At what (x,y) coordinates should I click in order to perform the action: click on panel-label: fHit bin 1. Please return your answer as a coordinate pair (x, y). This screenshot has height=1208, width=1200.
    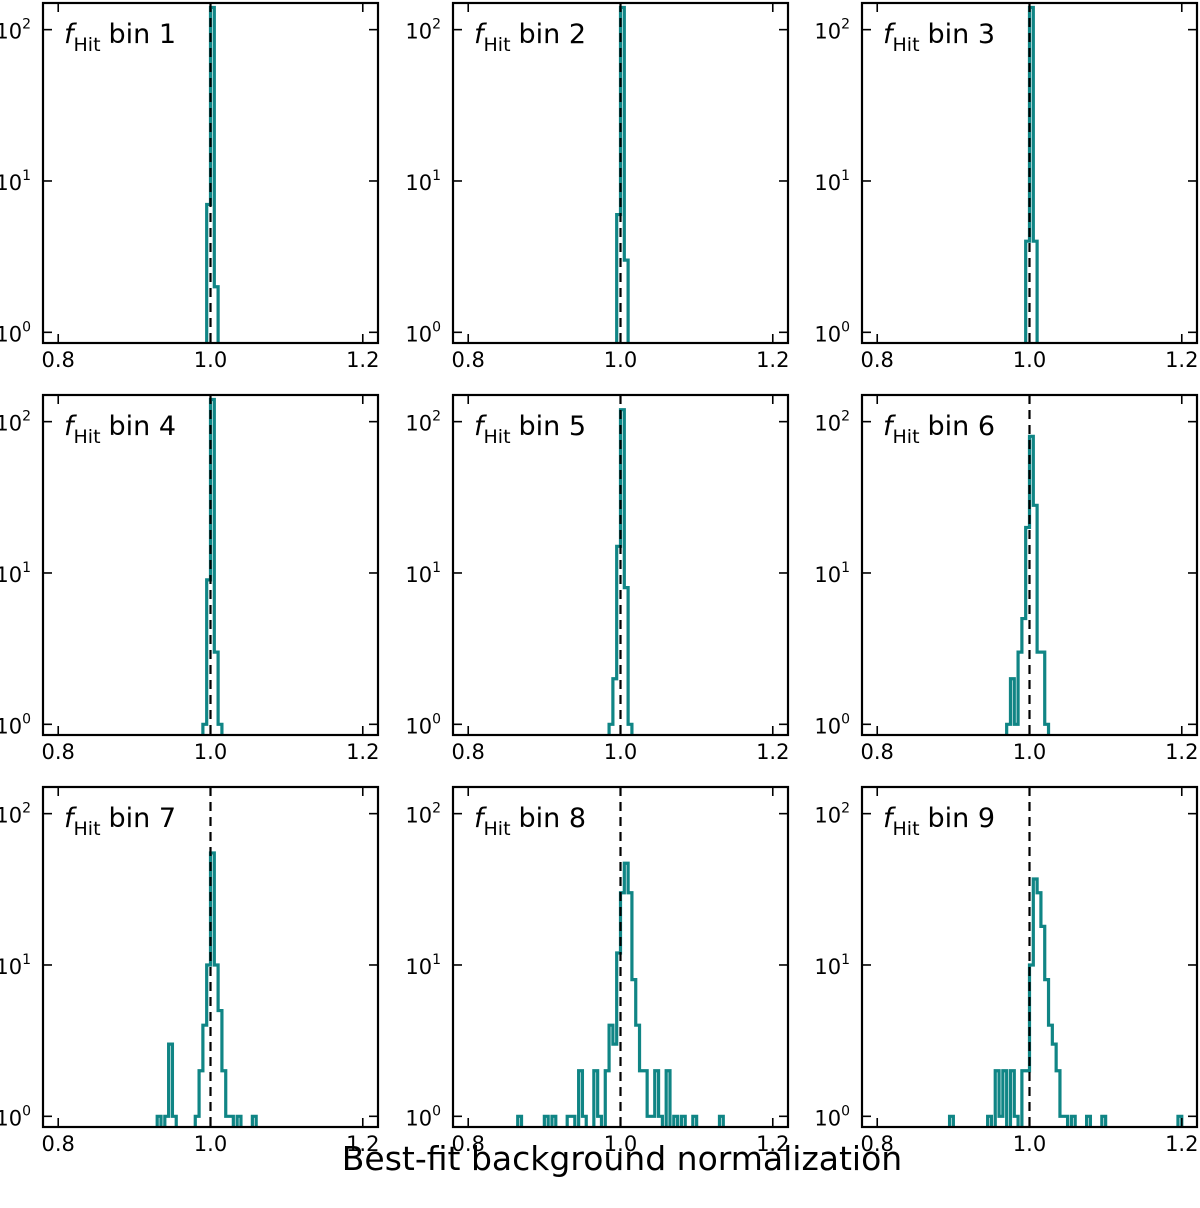
    Looking at the image, I should click on (120, 37).